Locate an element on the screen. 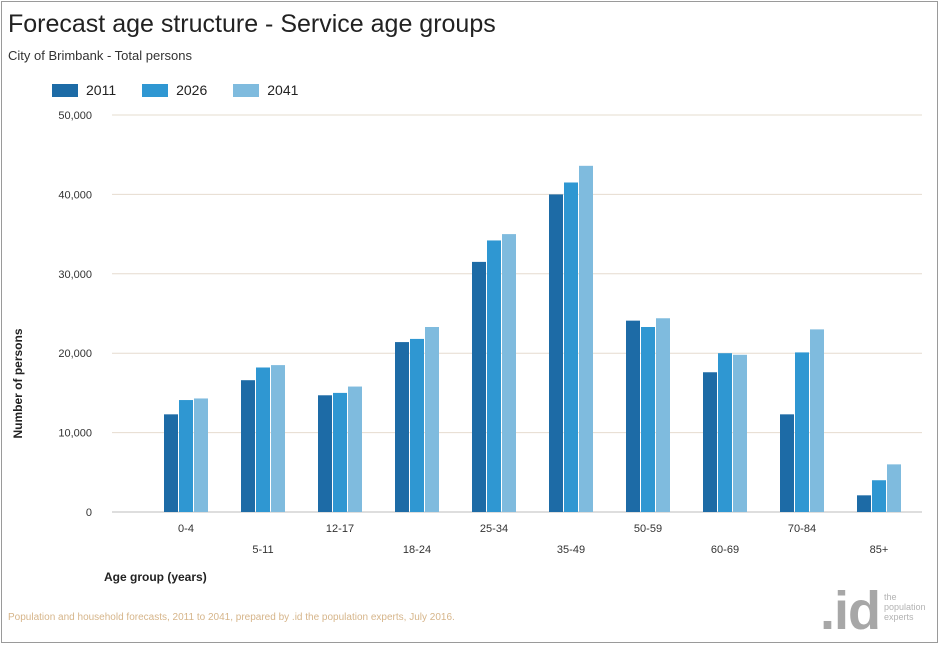  x-axis-title: Age group (years) is located at coordinates (155, 577).